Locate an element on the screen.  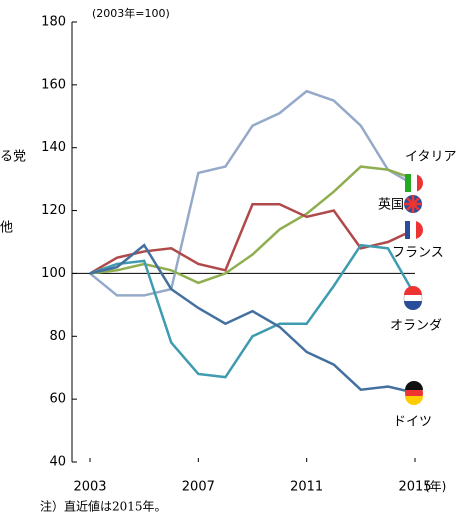
series-label: ドイツ is located at coordinates (412, 422).